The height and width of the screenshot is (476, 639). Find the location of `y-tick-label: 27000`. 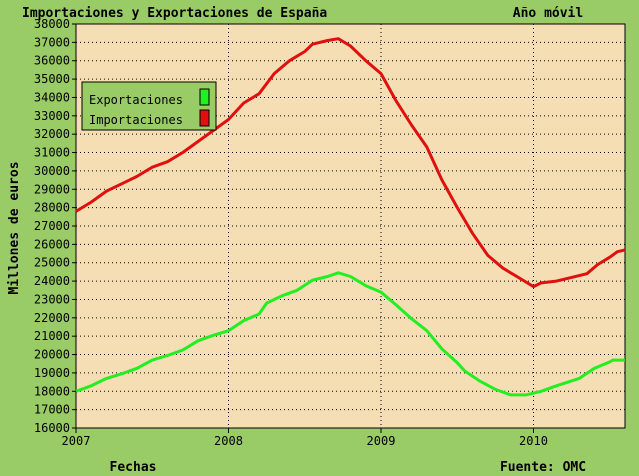

y-tick-label: 27000 is located at coordinates (52, 226).